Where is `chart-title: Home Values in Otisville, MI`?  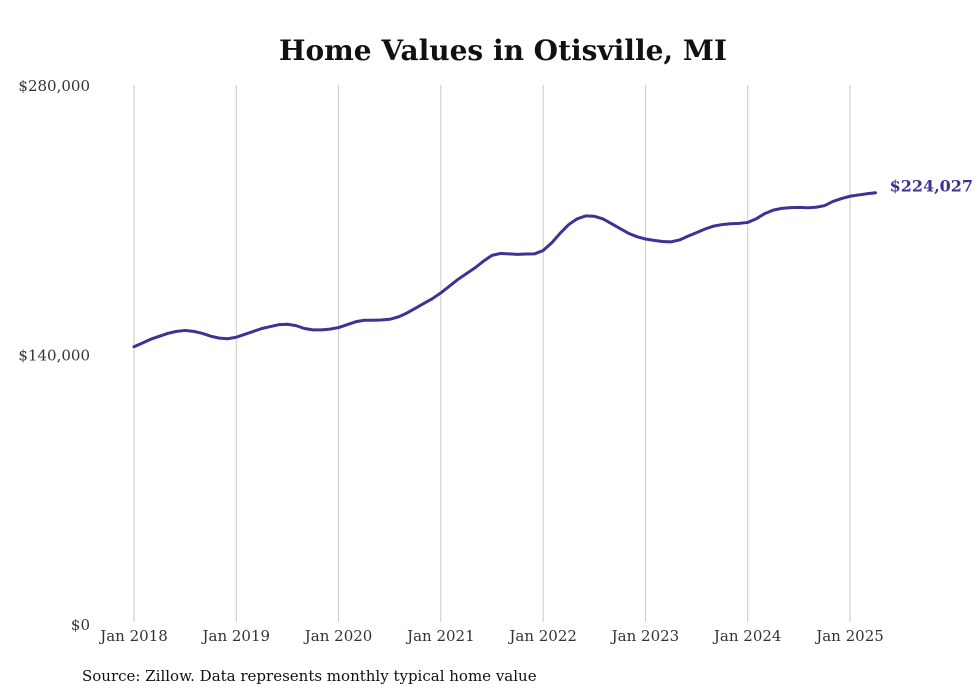
chart-title: Home Values in Otisville, MI is located at coordinates (503, 50).